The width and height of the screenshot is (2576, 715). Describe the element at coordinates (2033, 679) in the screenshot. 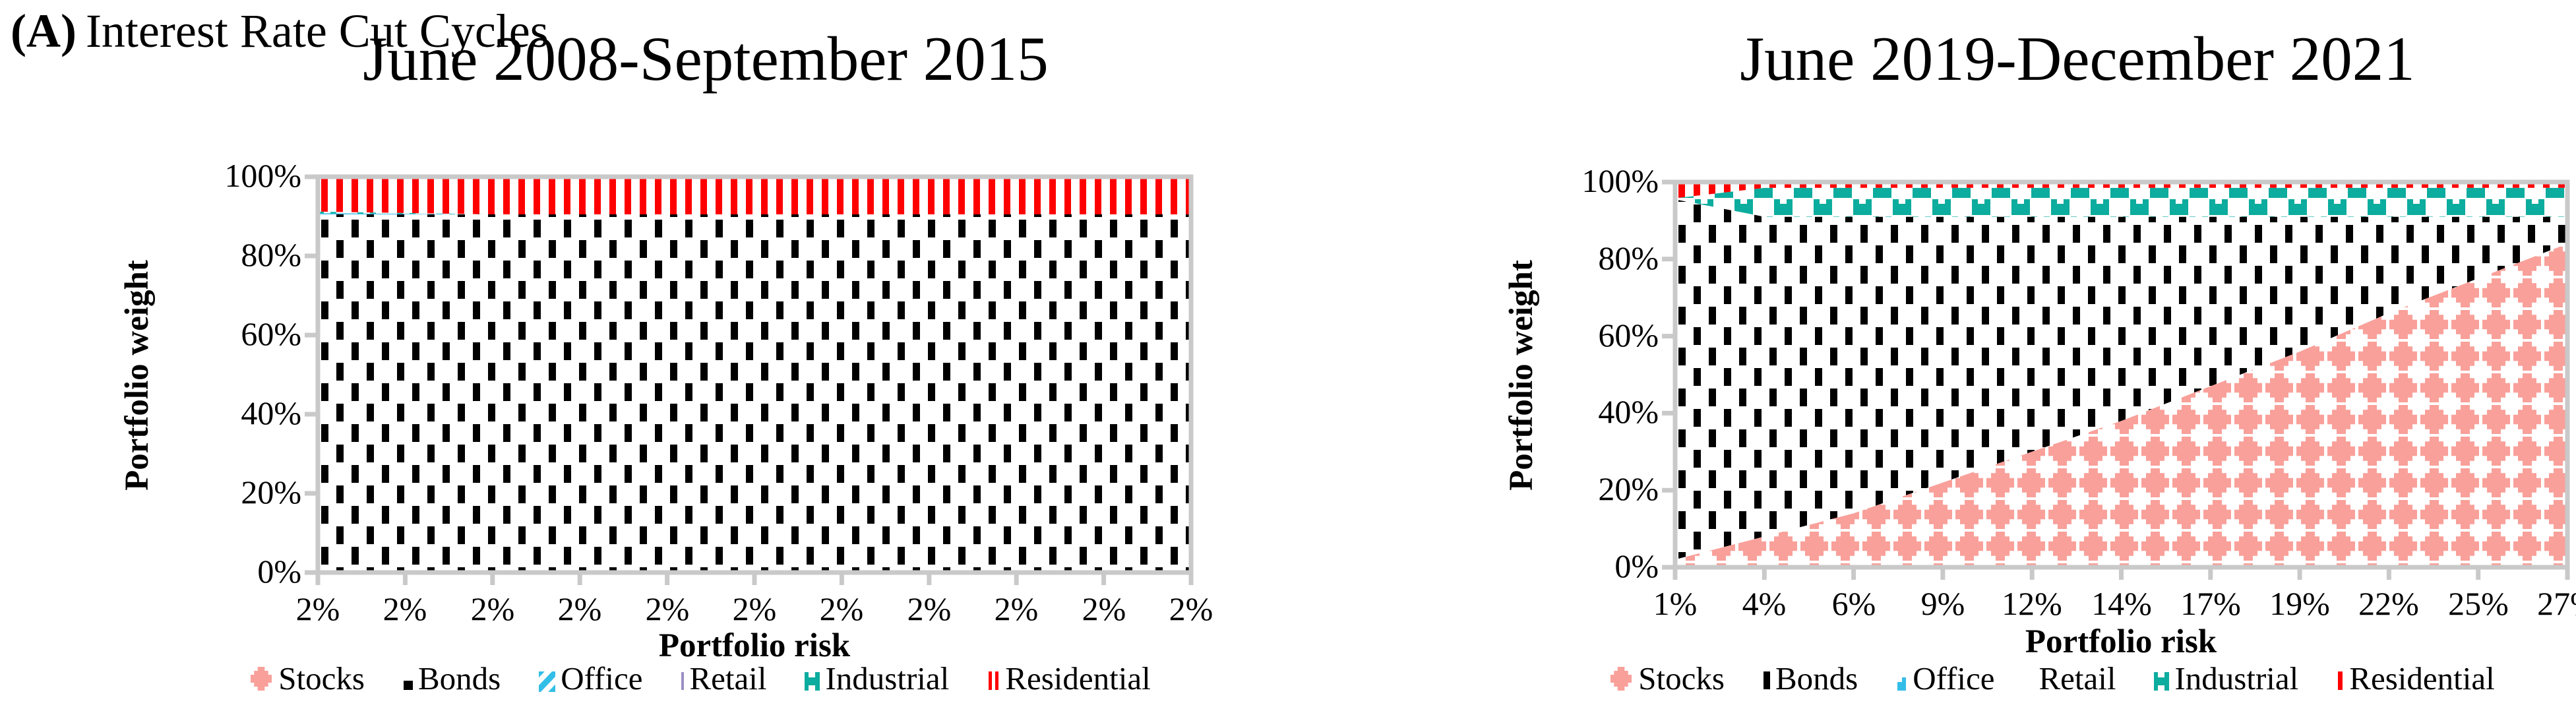

I see `retail-none-icon` at that location.